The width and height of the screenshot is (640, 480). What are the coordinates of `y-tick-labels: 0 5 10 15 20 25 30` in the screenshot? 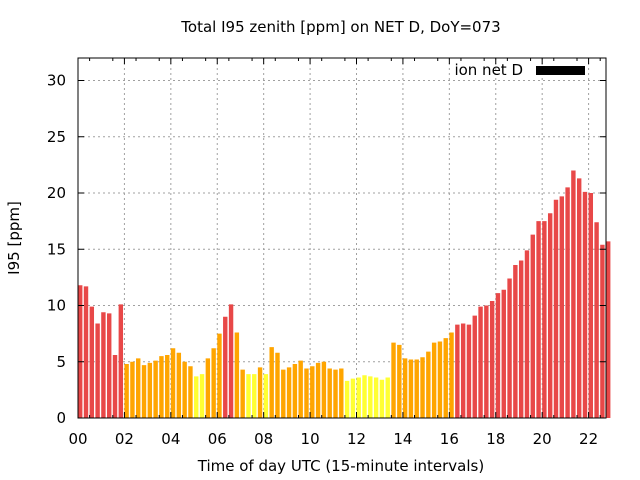 It's located at (56, 250).